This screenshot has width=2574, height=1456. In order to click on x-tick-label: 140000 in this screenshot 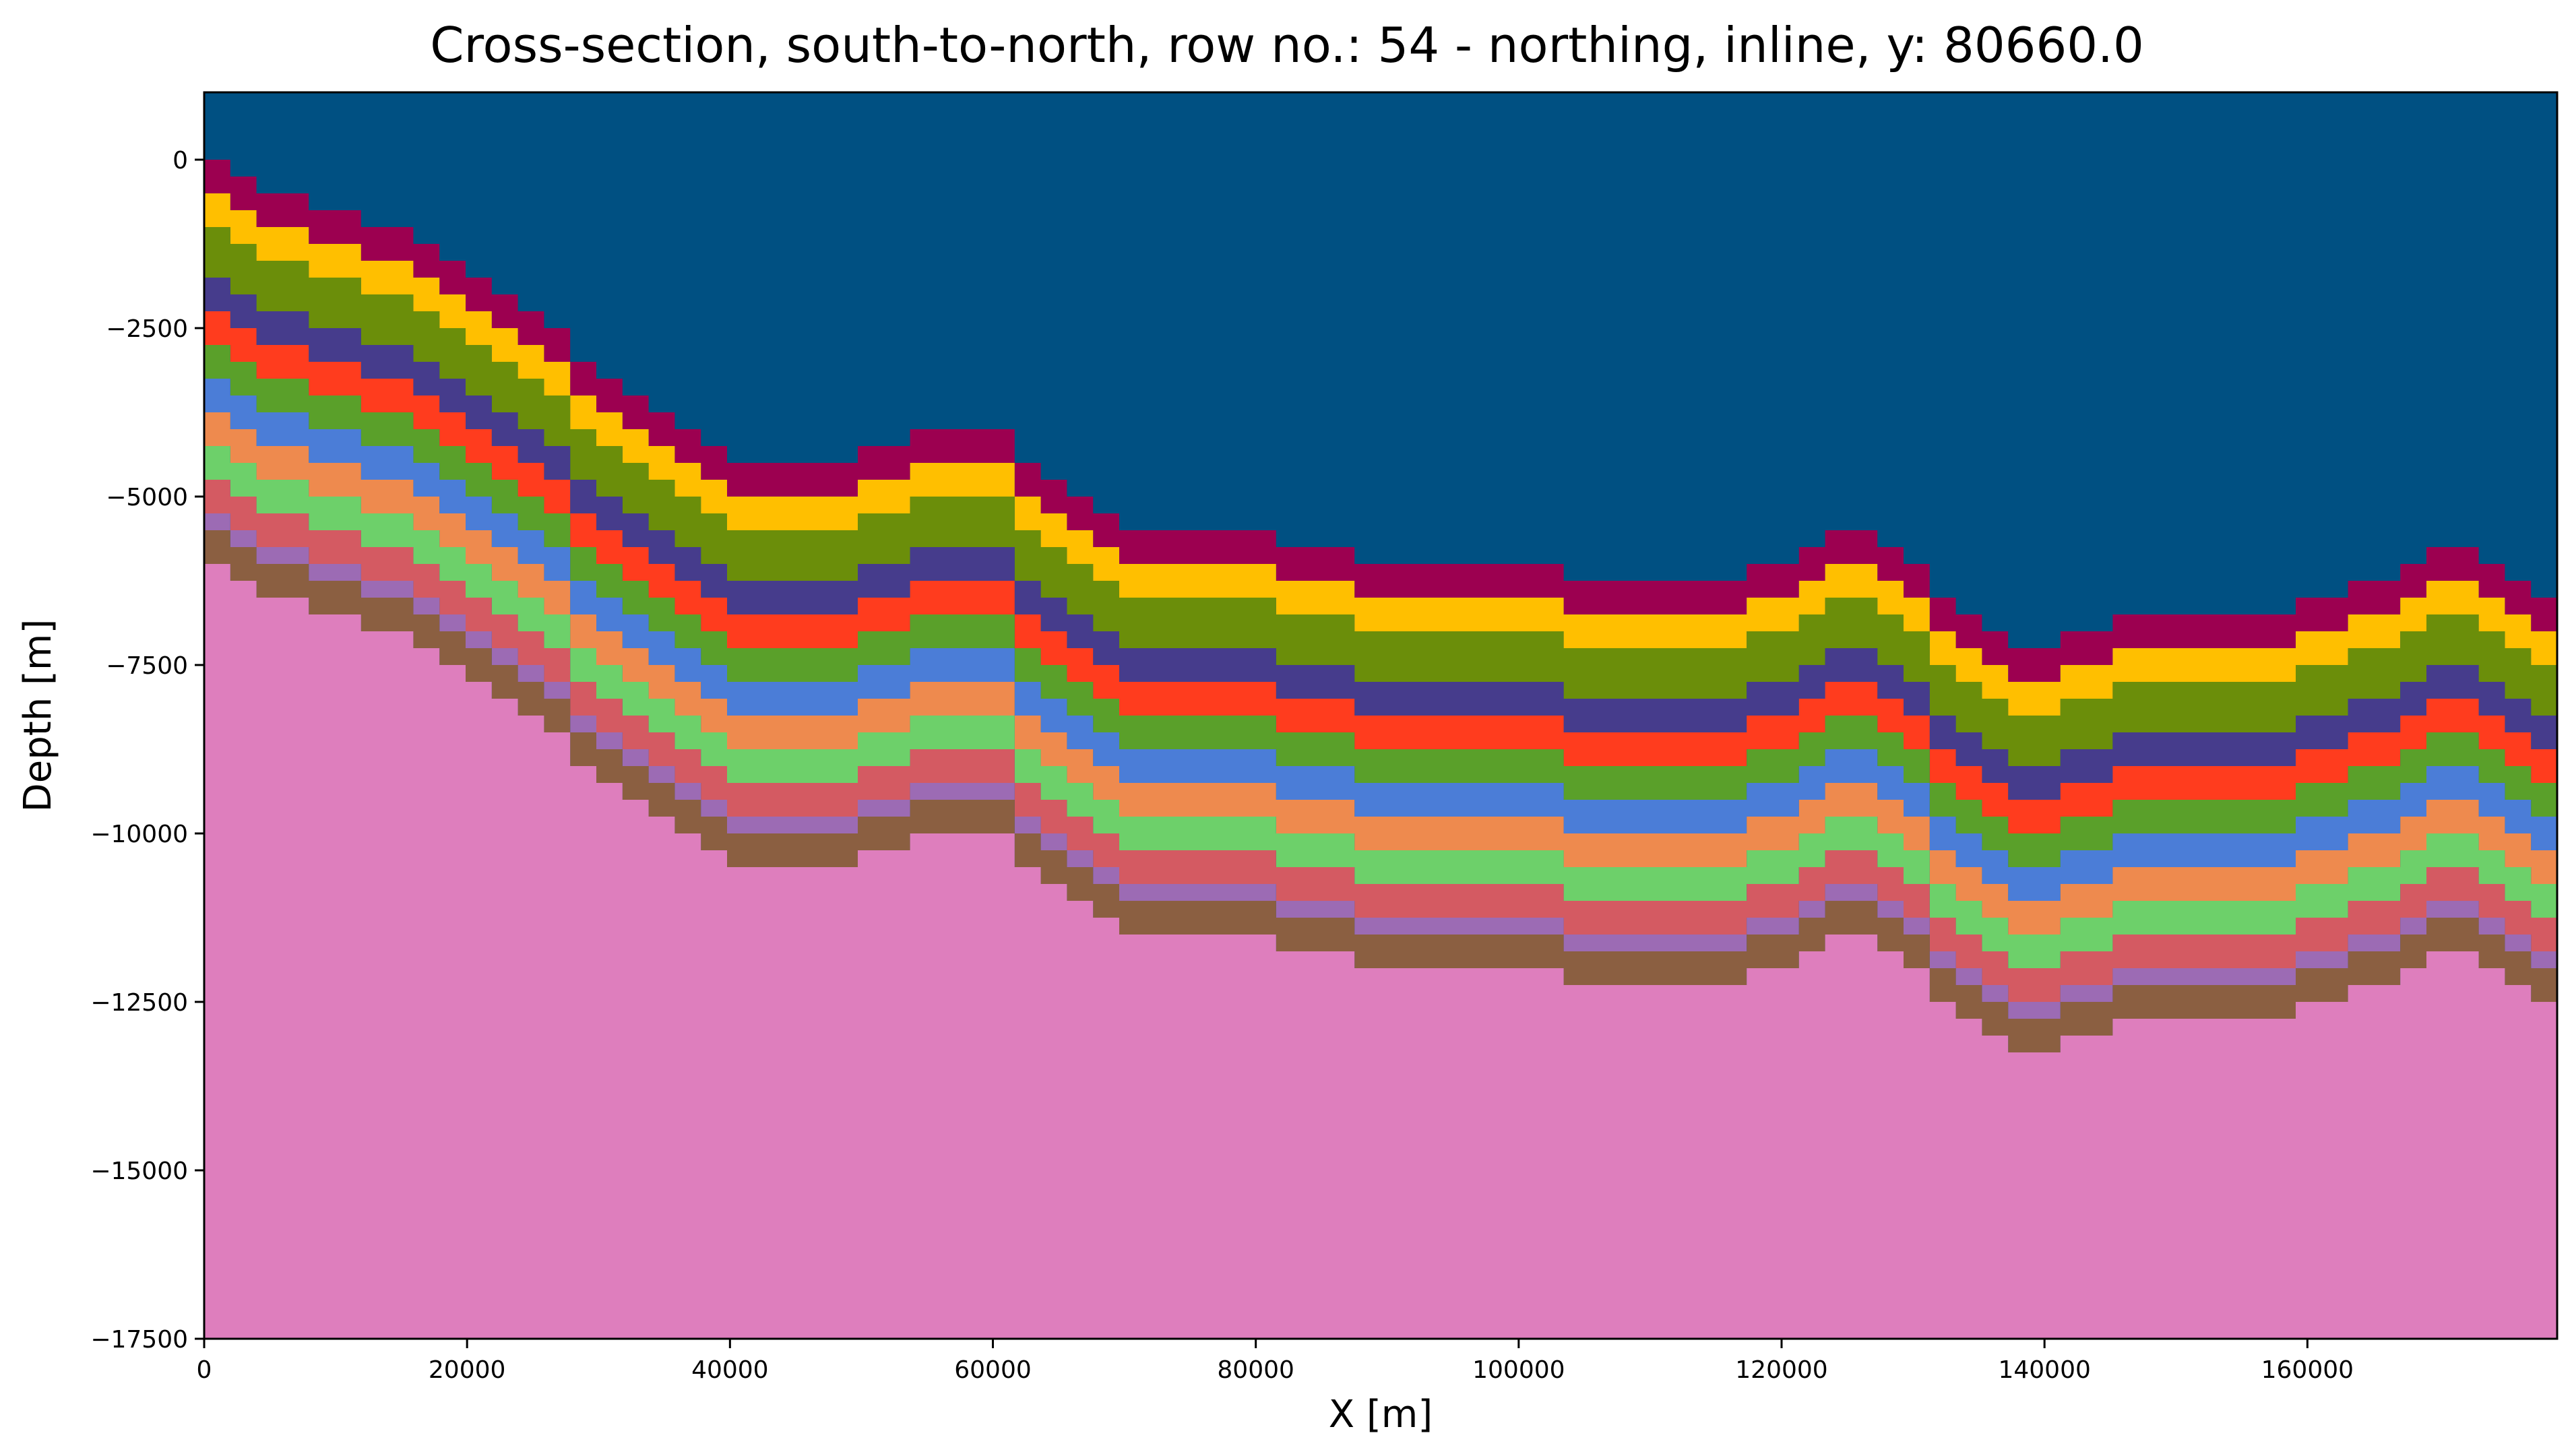, I will do `click(2044, 1370)`.